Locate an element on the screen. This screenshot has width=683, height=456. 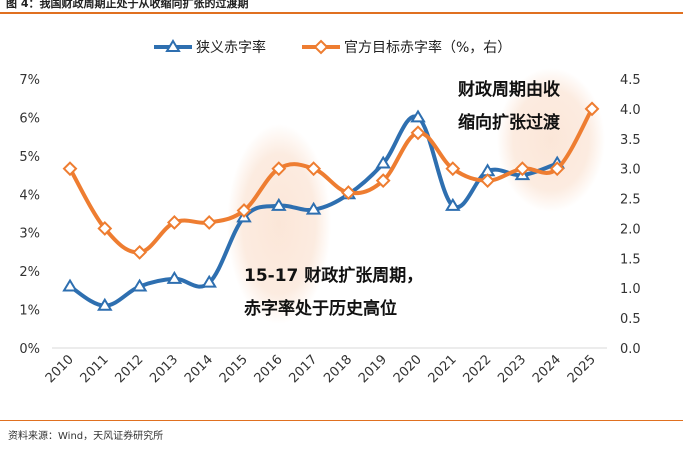
right-axis-tick: 0.0 is located at coordinates (630, 349).